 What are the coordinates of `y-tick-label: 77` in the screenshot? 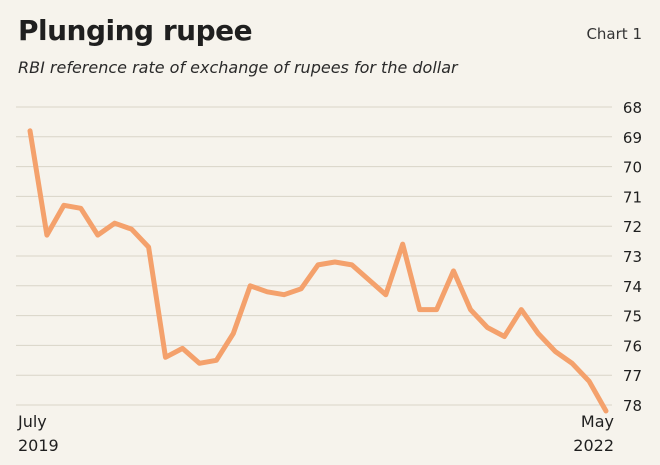 It's located at (632, 376).